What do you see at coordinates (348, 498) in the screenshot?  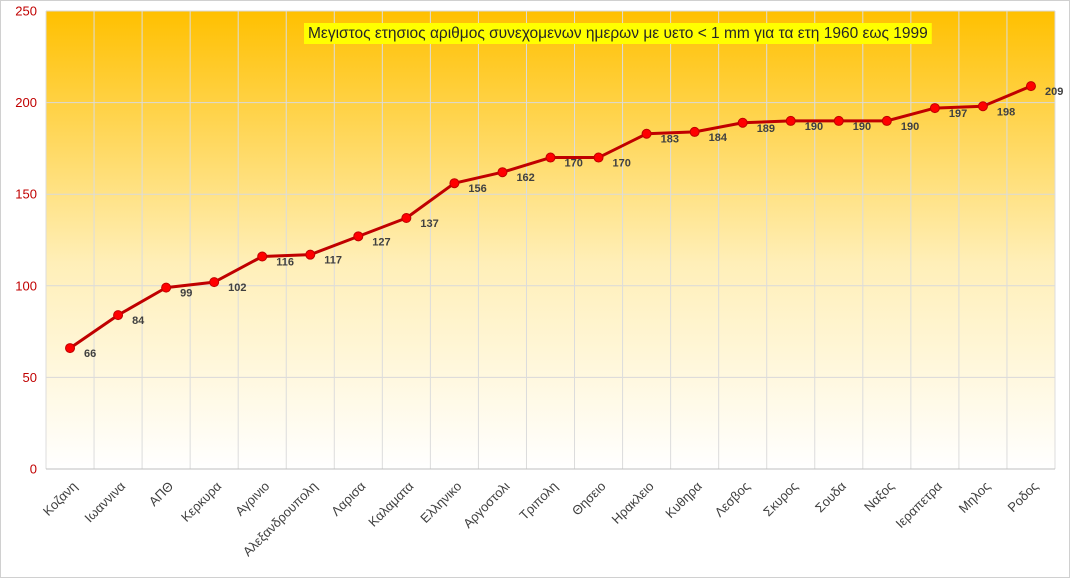 I see `x-tick-label: Λαρισα` at bounding box center [348, 498].